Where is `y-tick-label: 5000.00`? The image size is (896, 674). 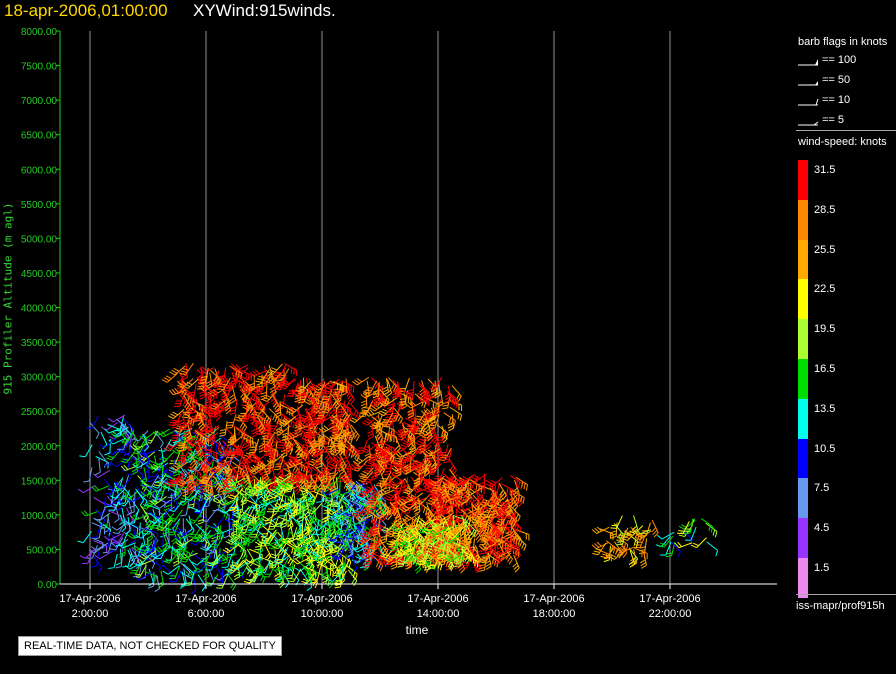
y-tick-label: 5000.00 is located at coordinates (39, 239).